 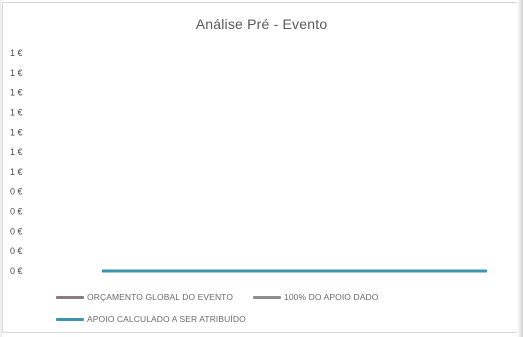 What do you see at coordinates (276, 319) in the screenshot?
I see `legend-row-2: APOIO CALCULADO A SER ATRIBUÍDO` at bounding box center [276, 319].